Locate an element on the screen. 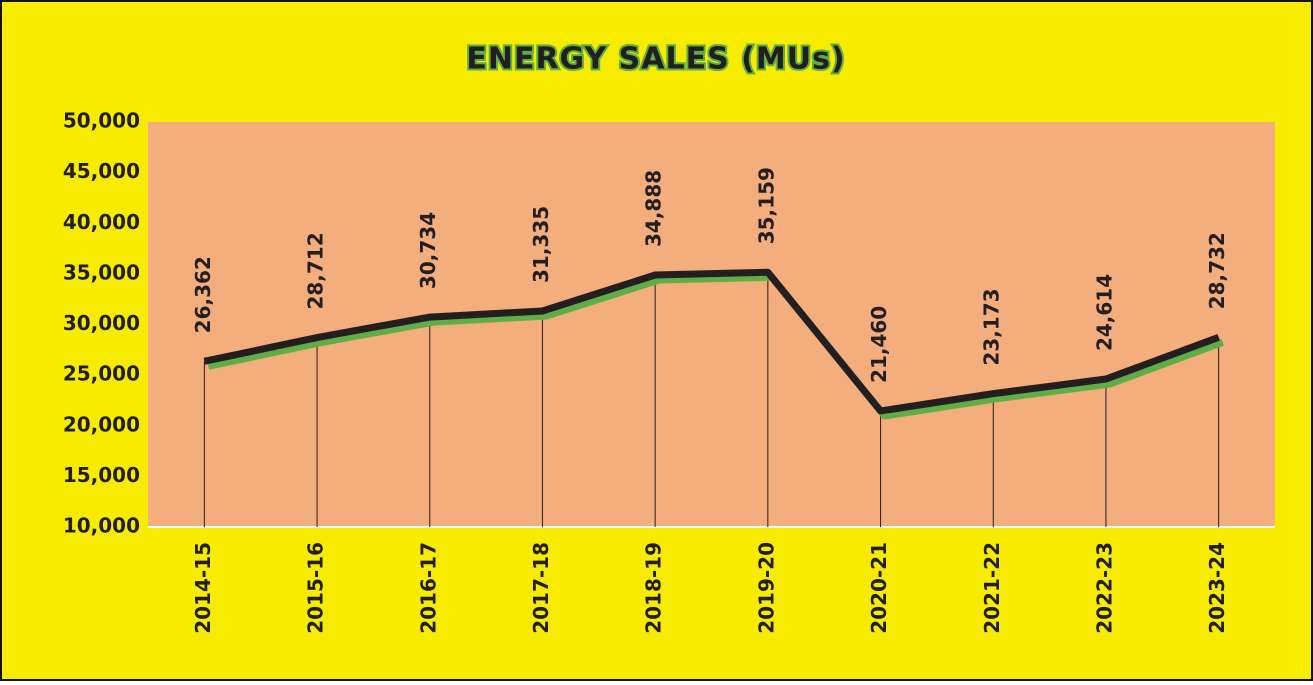 Image resolution: width=1313 pixels, height=685 pixels. data-label: 28,732 is located at coordinates (1217, 270).